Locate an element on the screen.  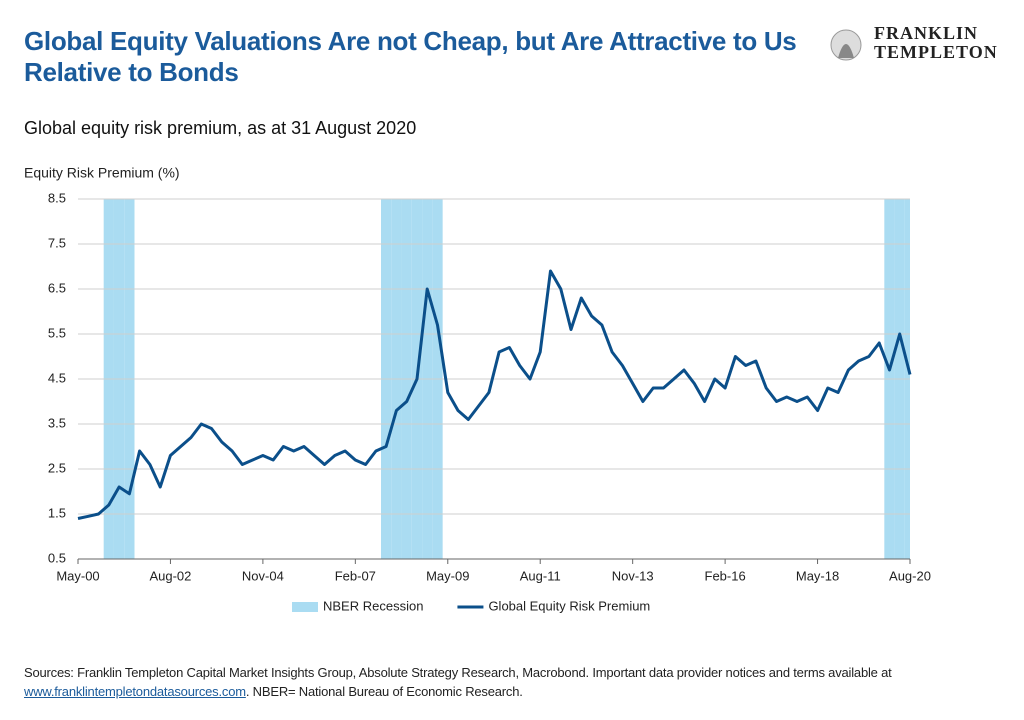
legend-swatch is located at coordinates (305, 607).